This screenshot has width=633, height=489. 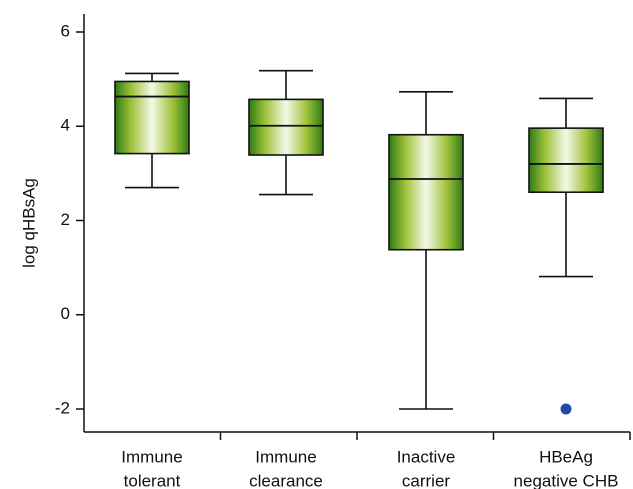 What do you see at coordinates (65, 219) in the screenshot?
I see `y-tick-label: 2` at bounding box center [65, 219].